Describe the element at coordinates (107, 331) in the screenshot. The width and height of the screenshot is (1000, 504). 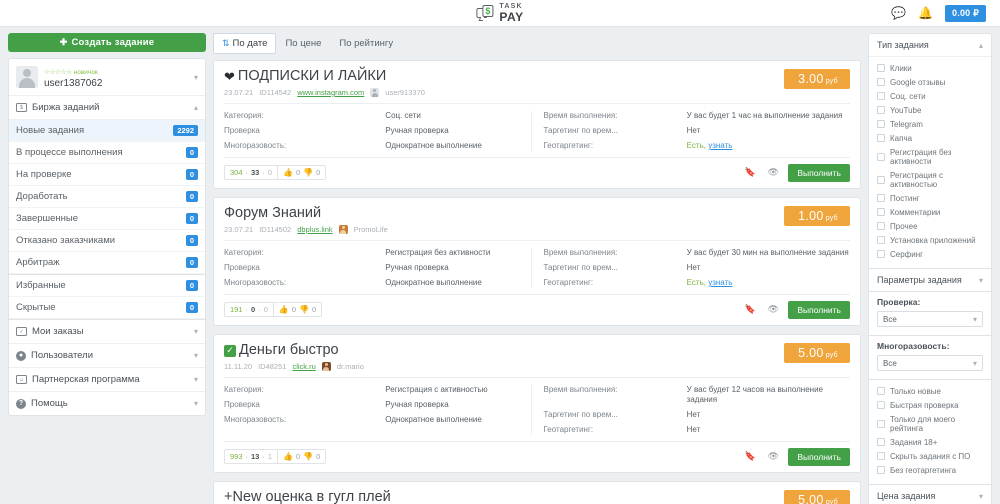
I see `sidebar-section-my-orders: ✓ Мои заказы ▾` at that location.